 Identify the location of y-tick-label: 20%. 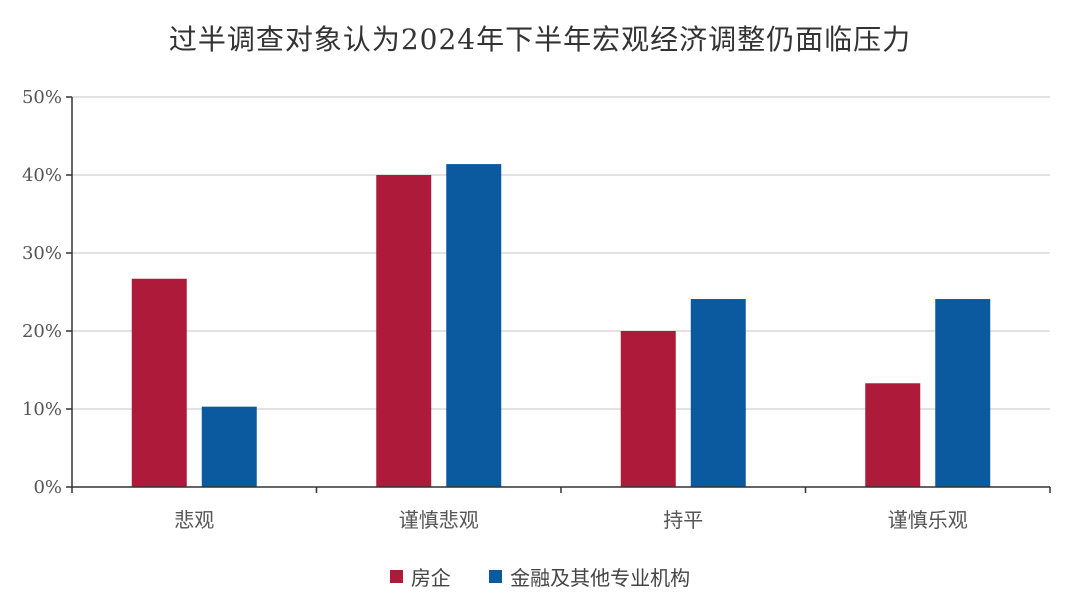
(42, 331).